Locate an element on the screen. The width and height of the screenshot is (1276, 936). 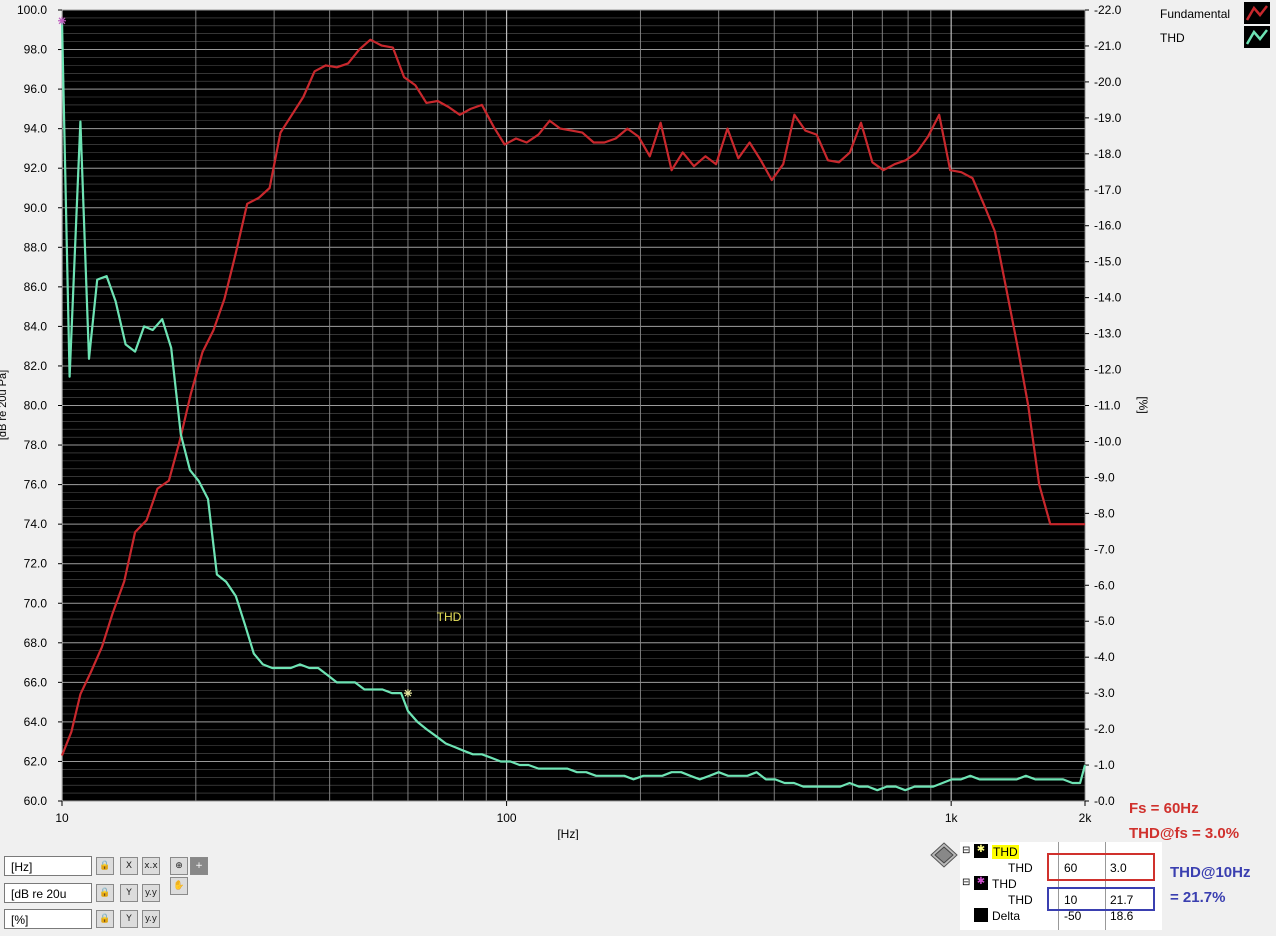
x-axis-unit-field: [Hz] is located at coordinates (48, 866).